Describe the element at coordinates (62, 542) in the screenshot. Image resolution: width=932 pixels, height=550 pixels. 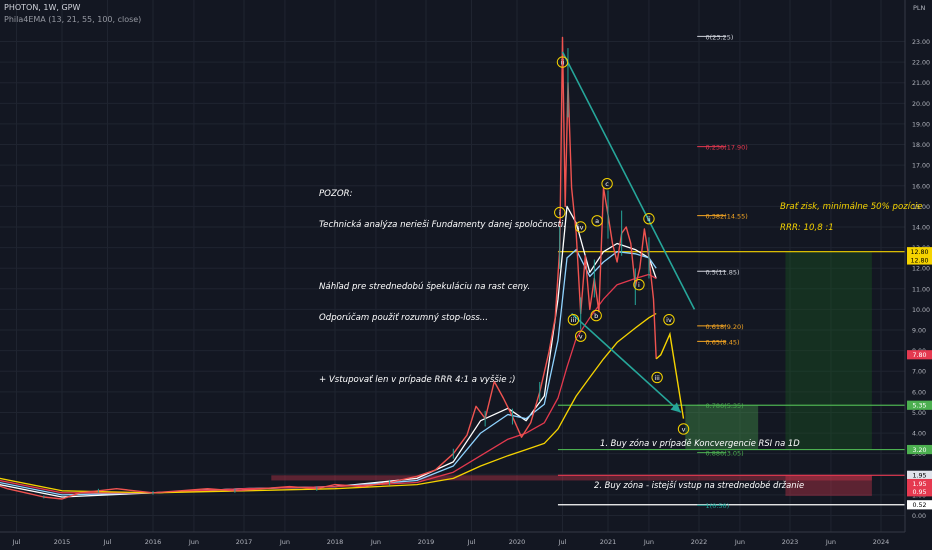
I see `x-tick-label: 2015` at that location.